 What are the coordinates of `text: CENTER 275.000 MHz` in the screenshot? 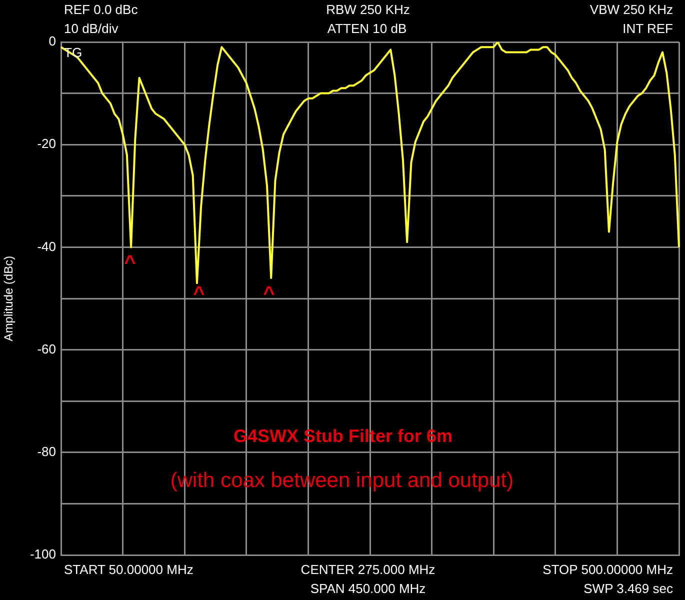 It's located at (368, 570).